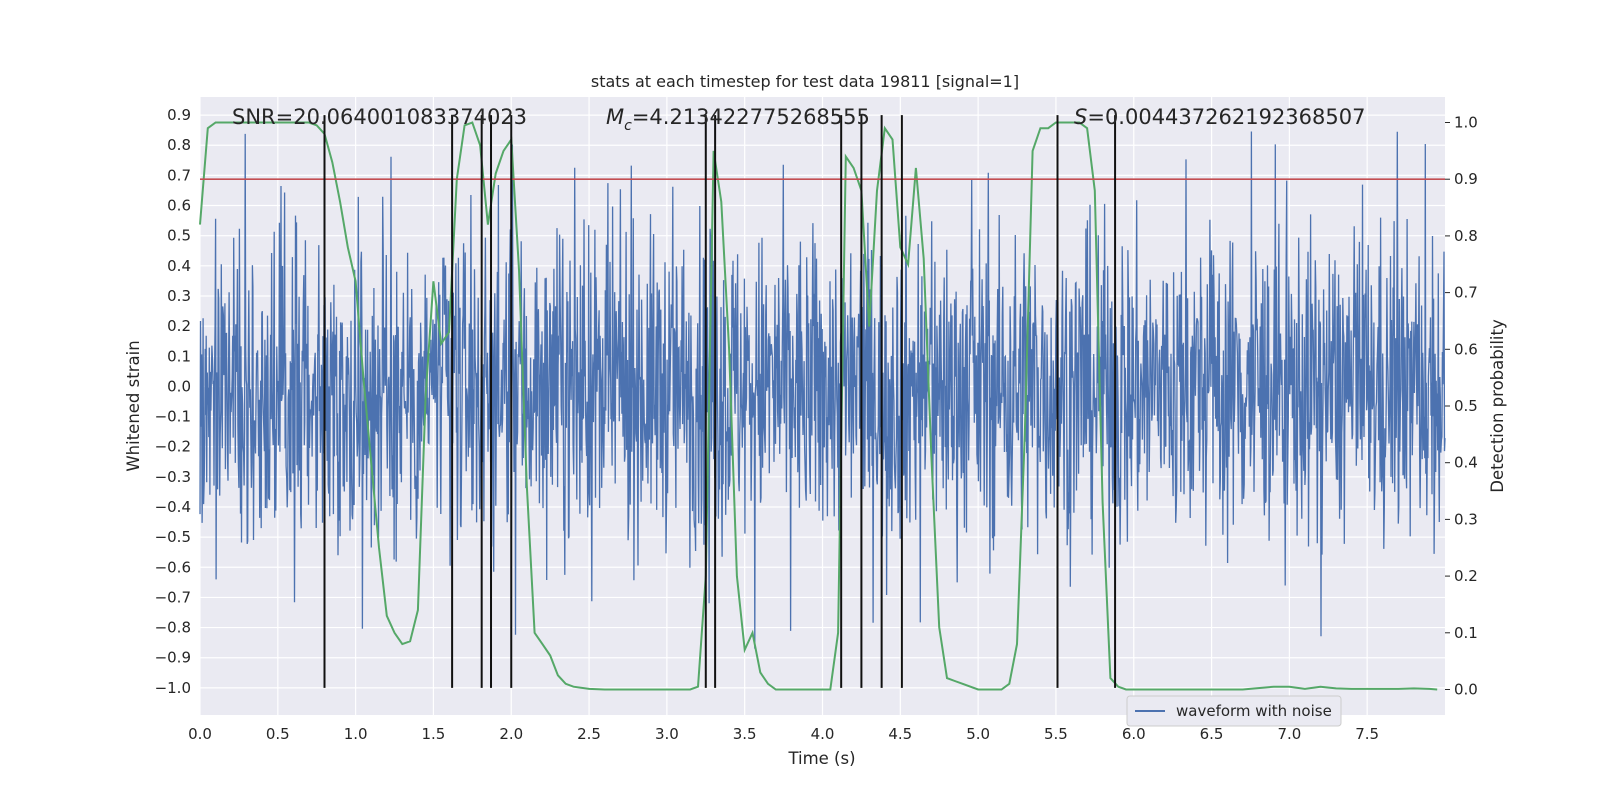 This screenshot has height=800, width=1600. Describe the element at coordinates (1466, 519) in the screenshot. I see `y2-tick-label: 0.3` at that location.